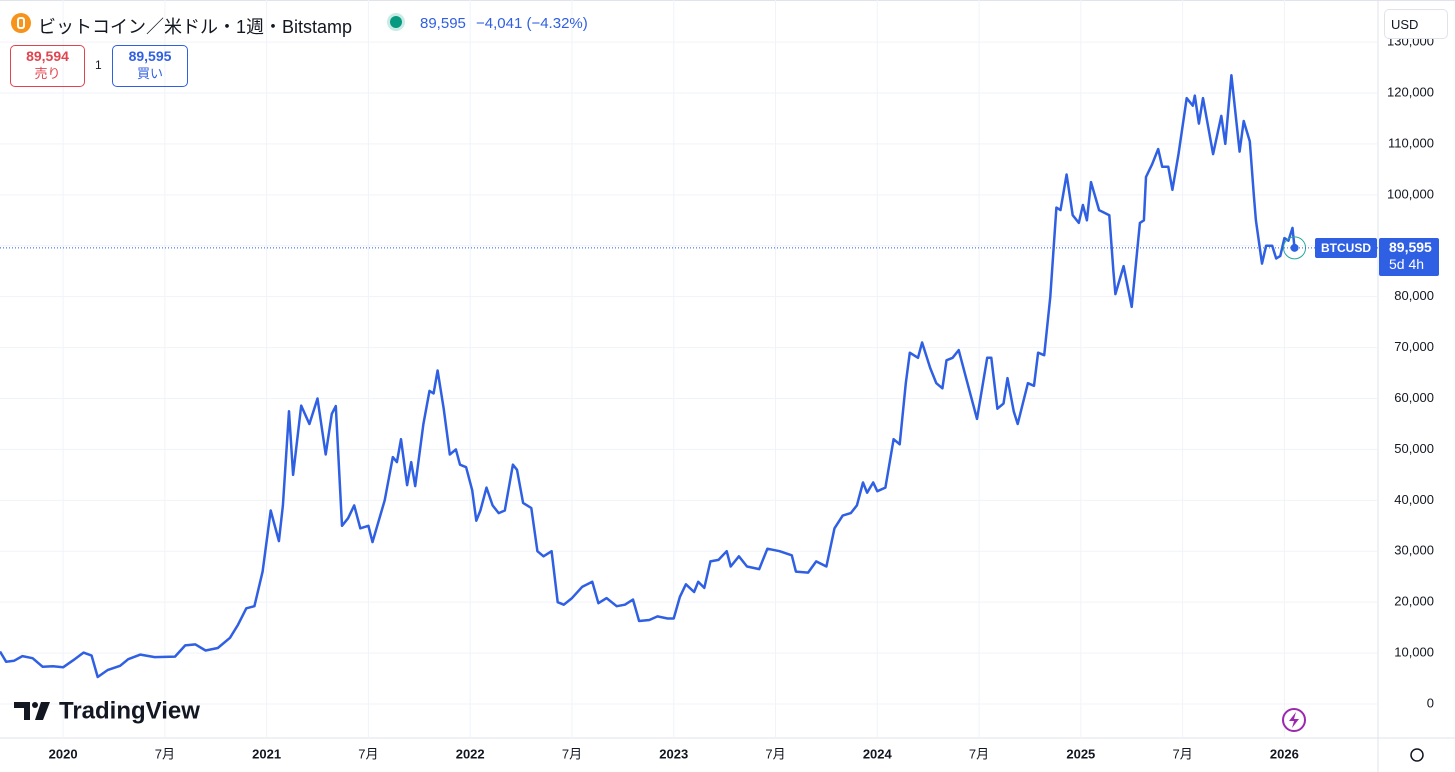 The width and height of the screenshot is (1455, 772). I want to click on chart-title: ビットコイン／米ドル・1週・Bitstamp, so click(195, 27).